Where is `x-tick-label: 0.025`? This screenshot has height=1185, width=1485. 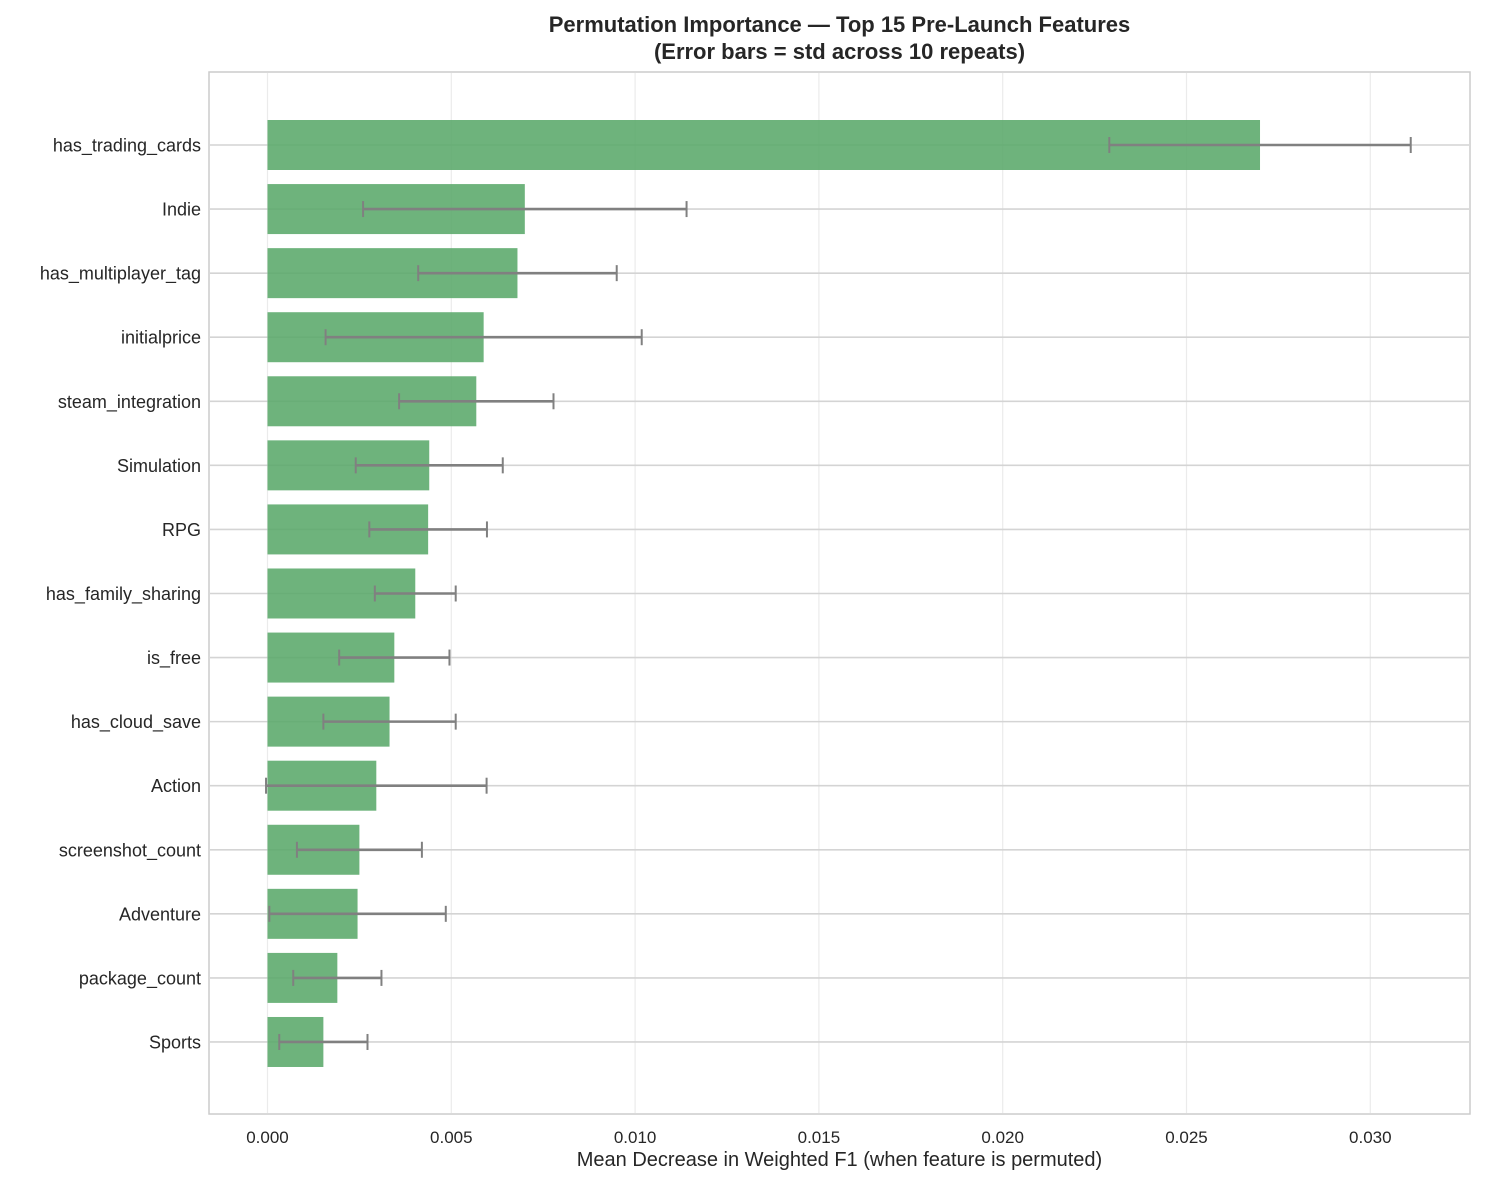
x-tick-label: 0.025 is located at coordinates (1186, 1137).